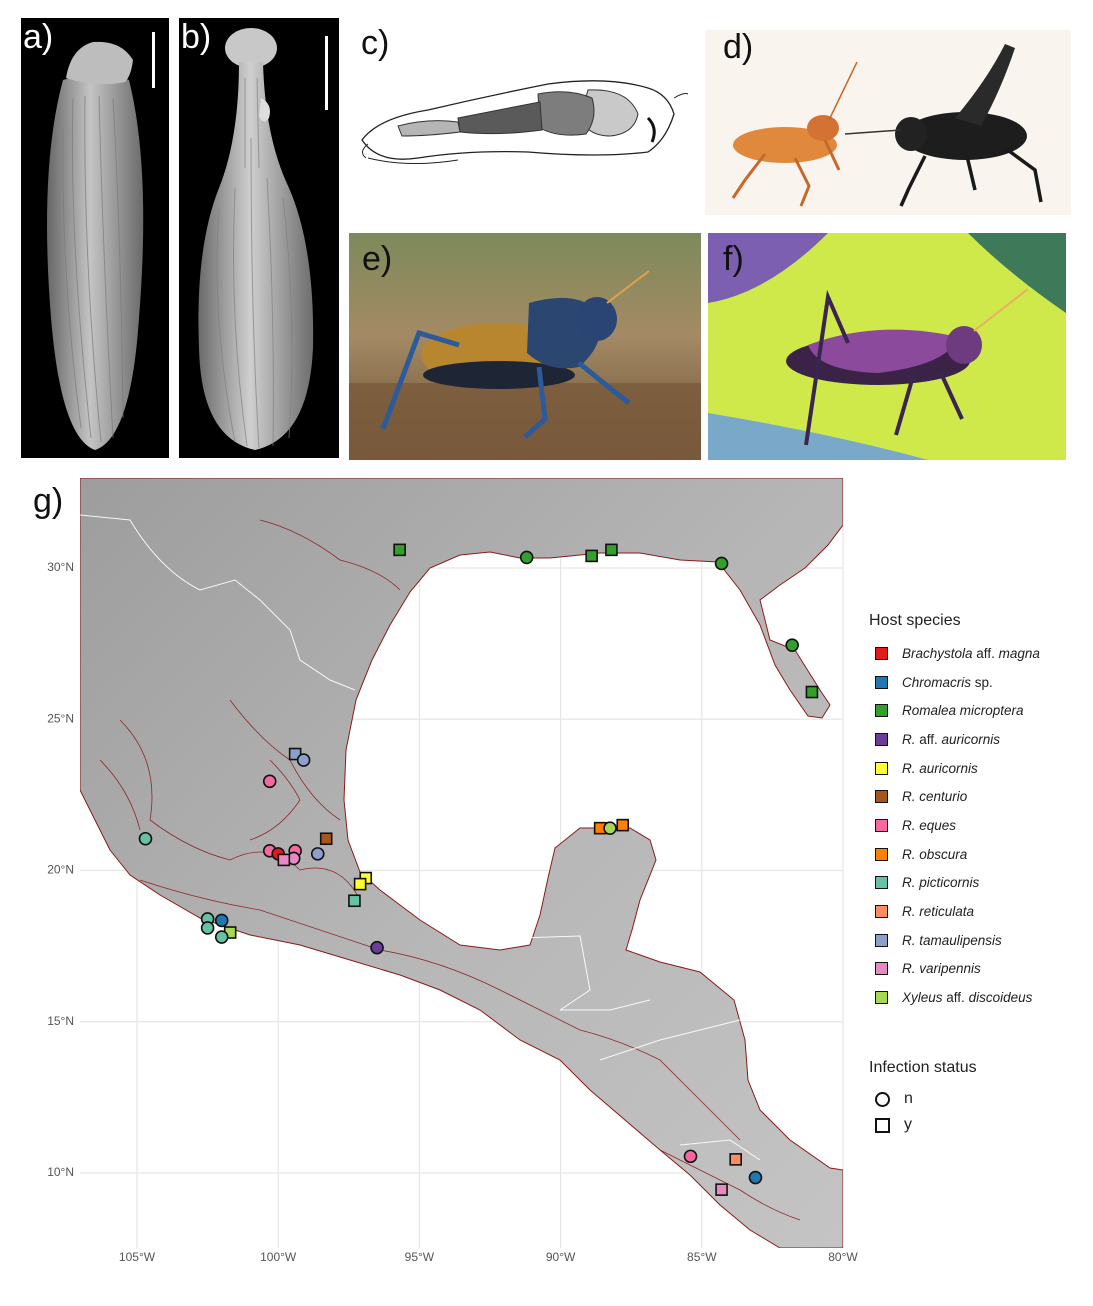  Describe the element at coordinates (95, 238) in the screenshot. I see `panel-a-sem-image` at that location.